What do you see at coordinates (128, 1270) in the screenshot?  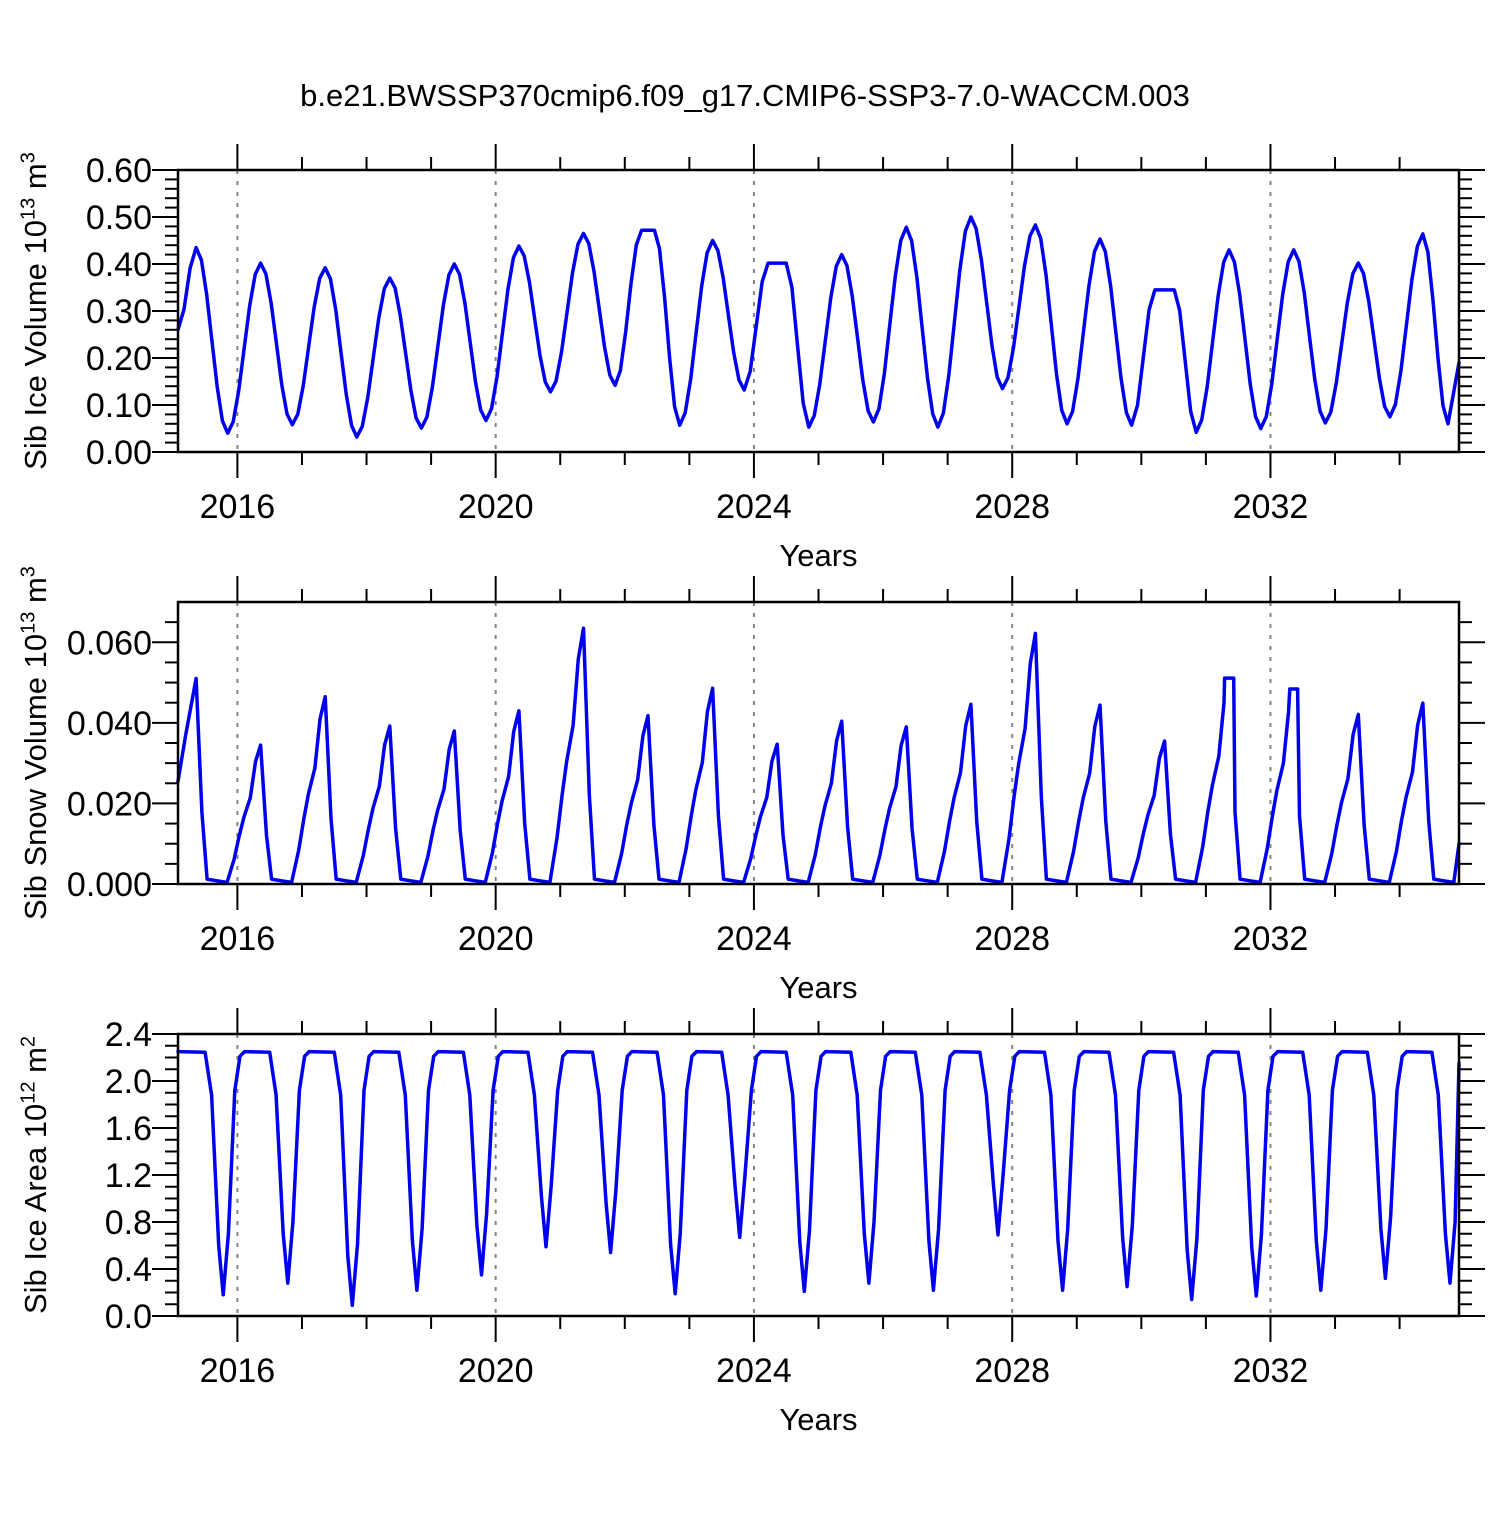 I see `y-tick-label-ice-area-0.4: 0.4` at bounding box center [128, 1270].